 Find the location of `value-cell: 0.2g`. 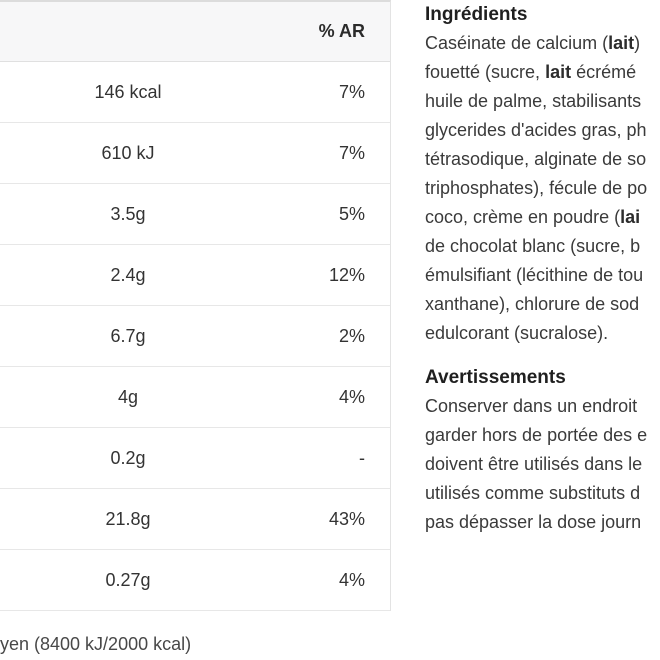

value-cell: 0.2g is located at coordinates (128, 457).